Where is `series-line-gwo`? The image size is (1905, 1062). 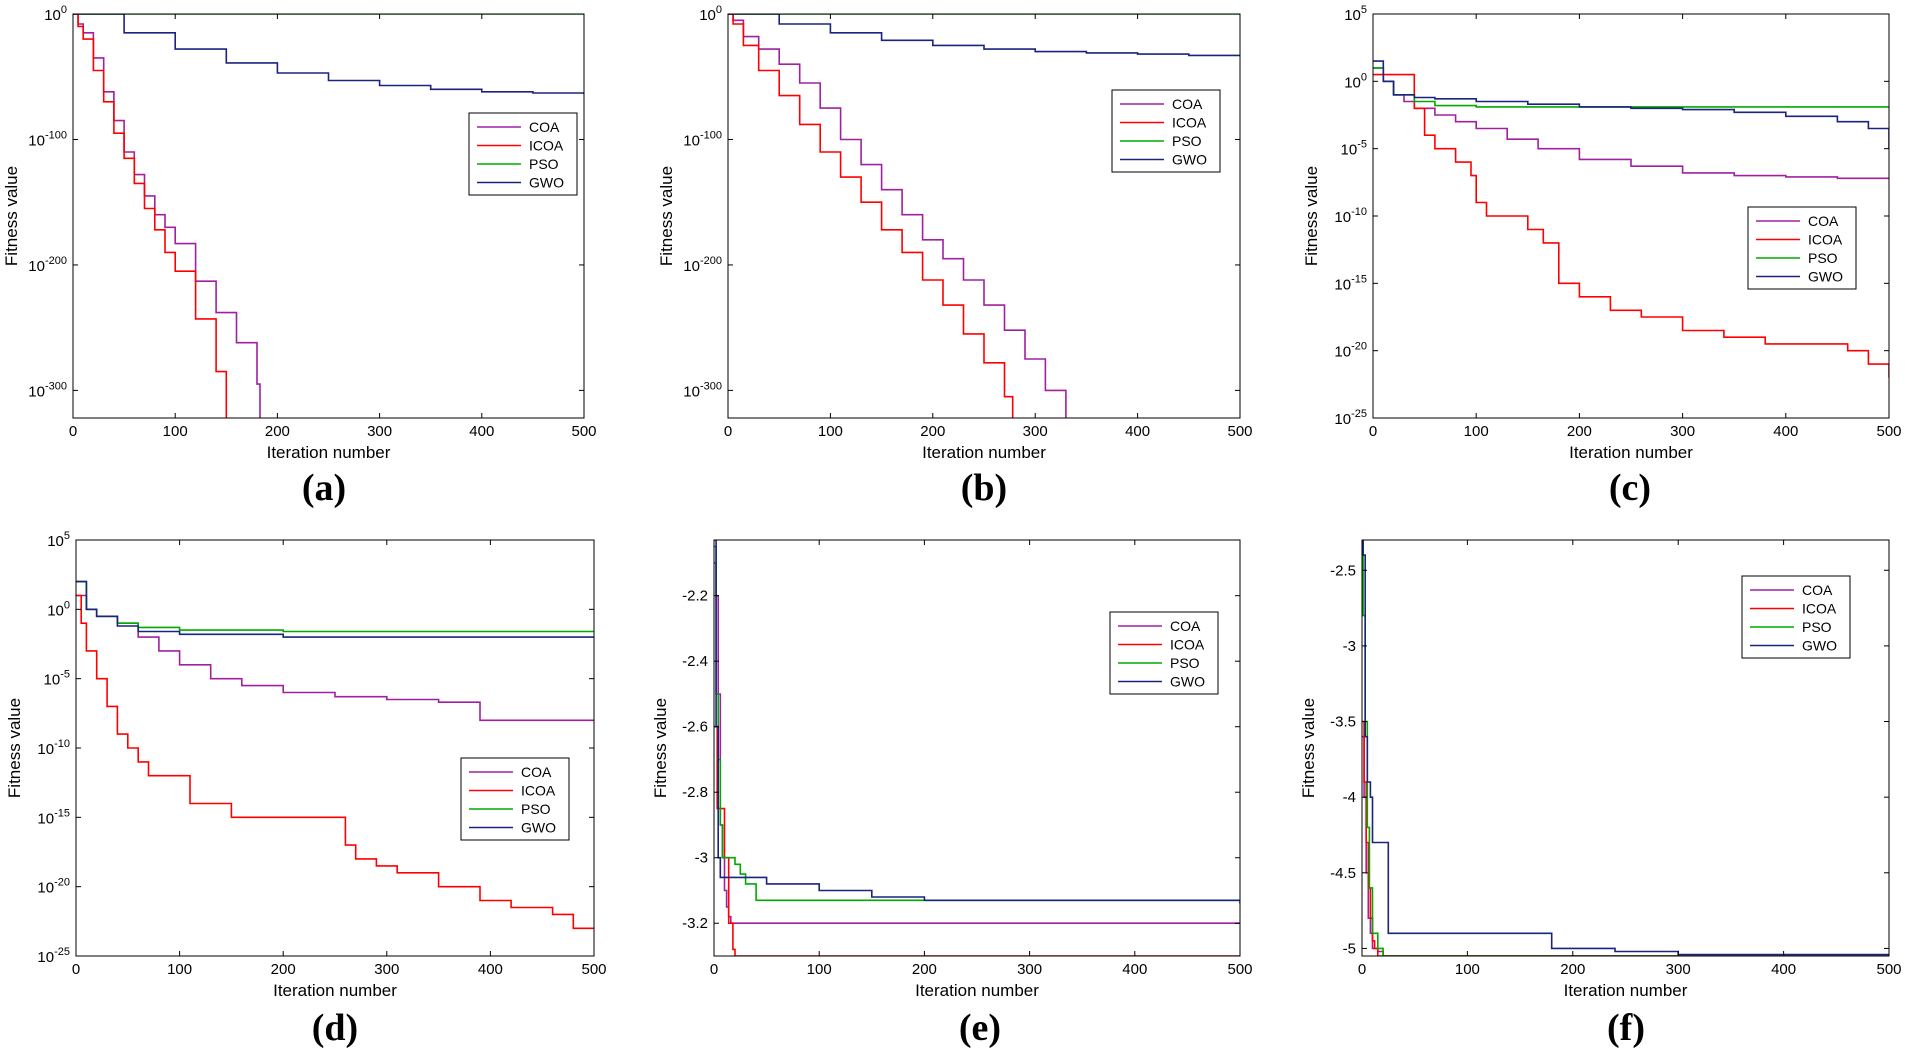
series-line-gwo is located at coordinates (977, 722).